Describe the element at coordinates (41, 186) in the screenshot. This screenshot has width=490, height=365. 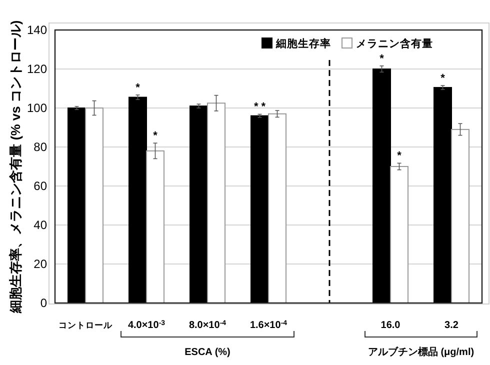
I see `y-tick-label: 60` at that location.